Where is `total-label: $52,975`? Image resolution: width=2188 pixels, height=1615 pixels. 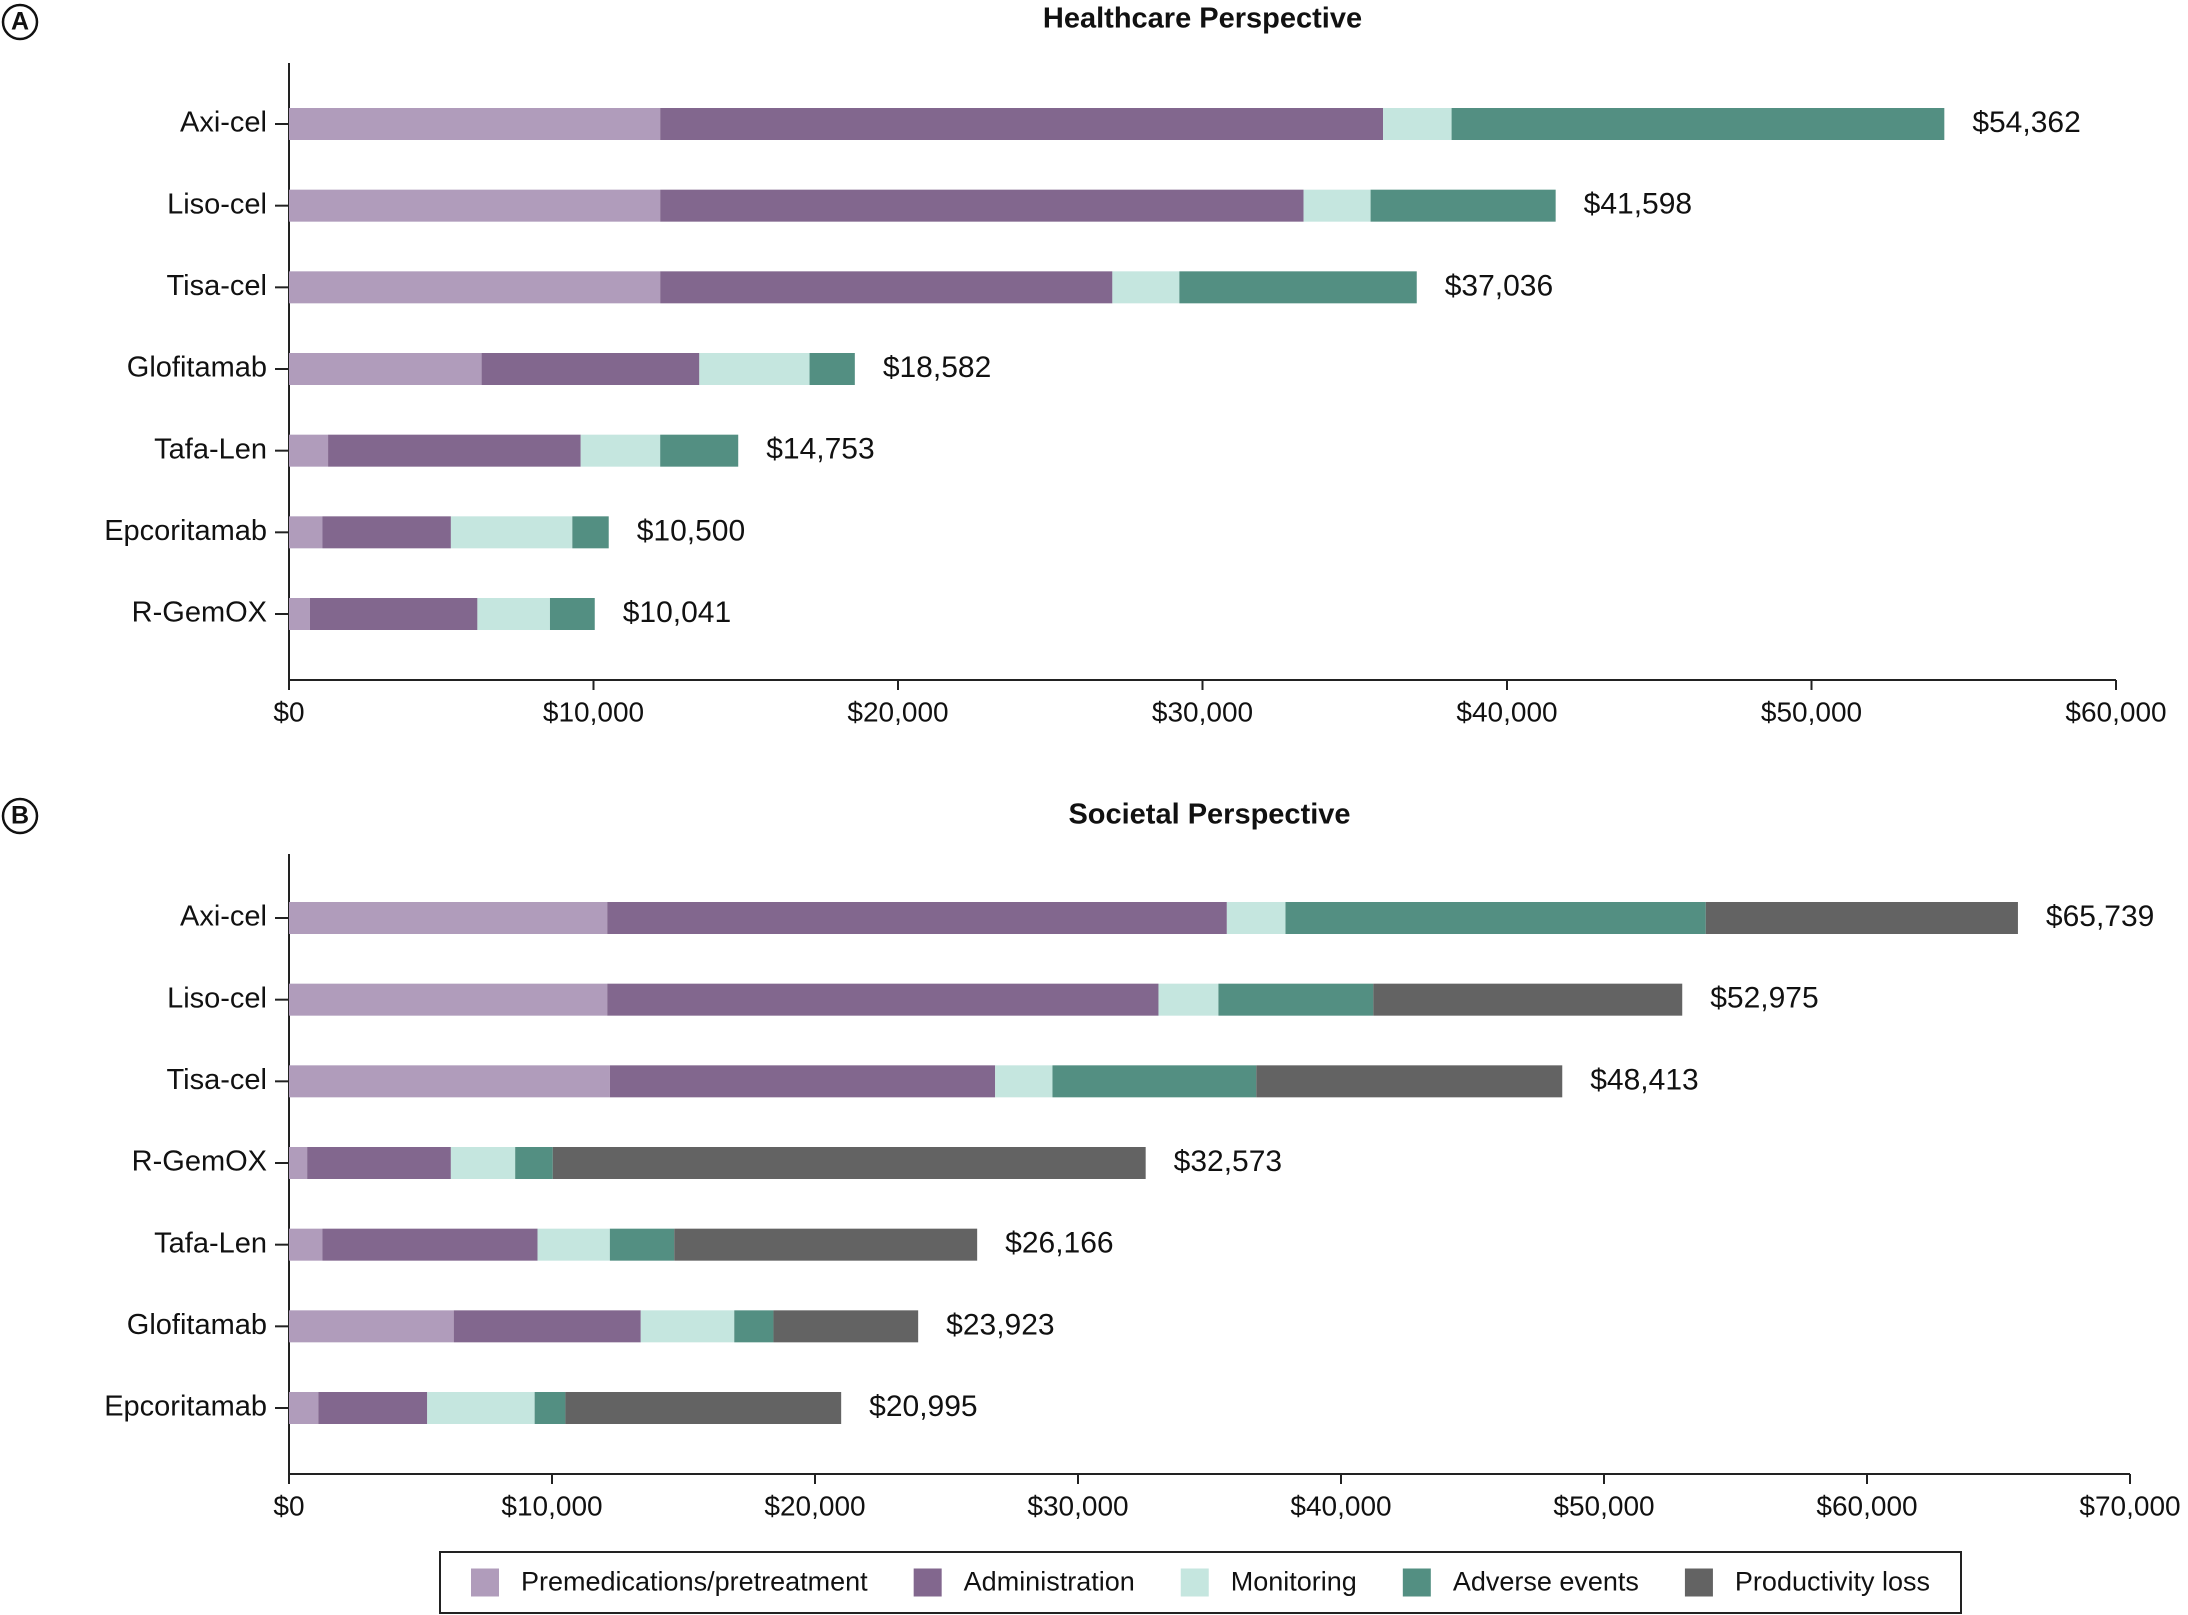
total-label: $52,975 is located at coordinates (1764, 998).